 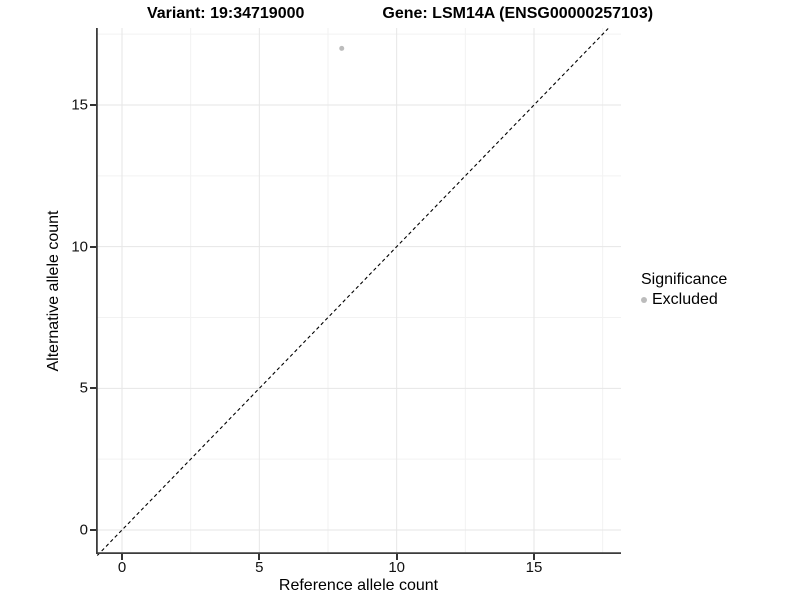 What do you see at coordinates (396, 567) in the screenshot?
I see `x-tick-label: 10` at bounding box center [396, 567].